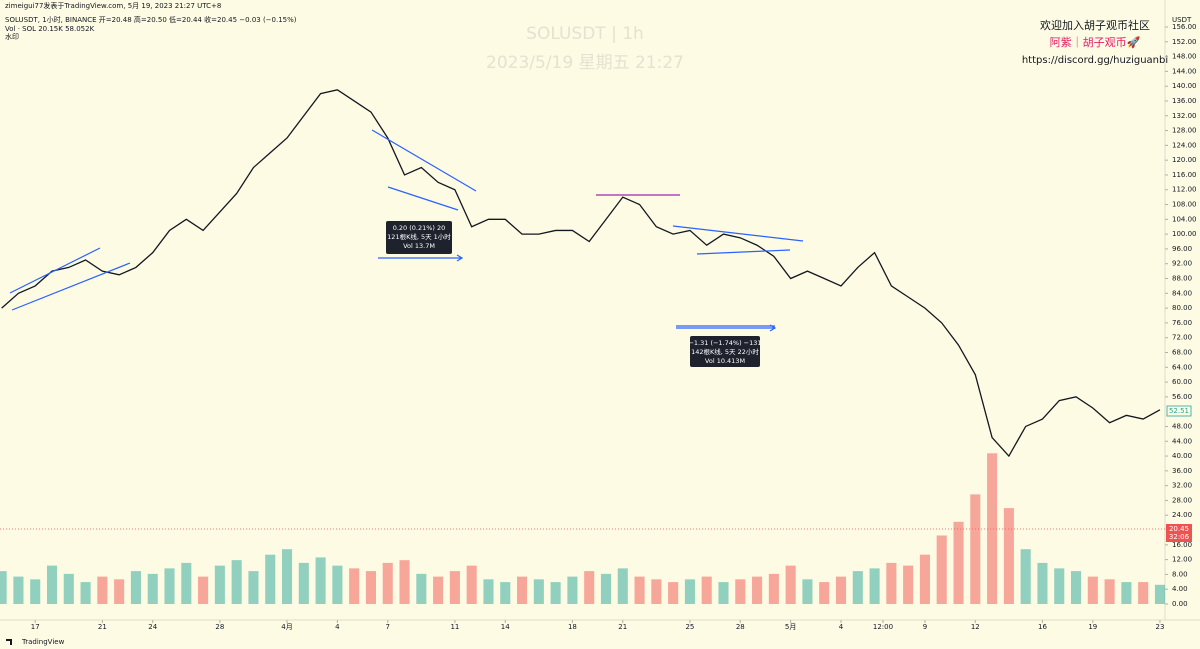  Describe the element at coordinates (1182, 397) in the screenshot. I see `y-tick-label: 56.00` at that location.